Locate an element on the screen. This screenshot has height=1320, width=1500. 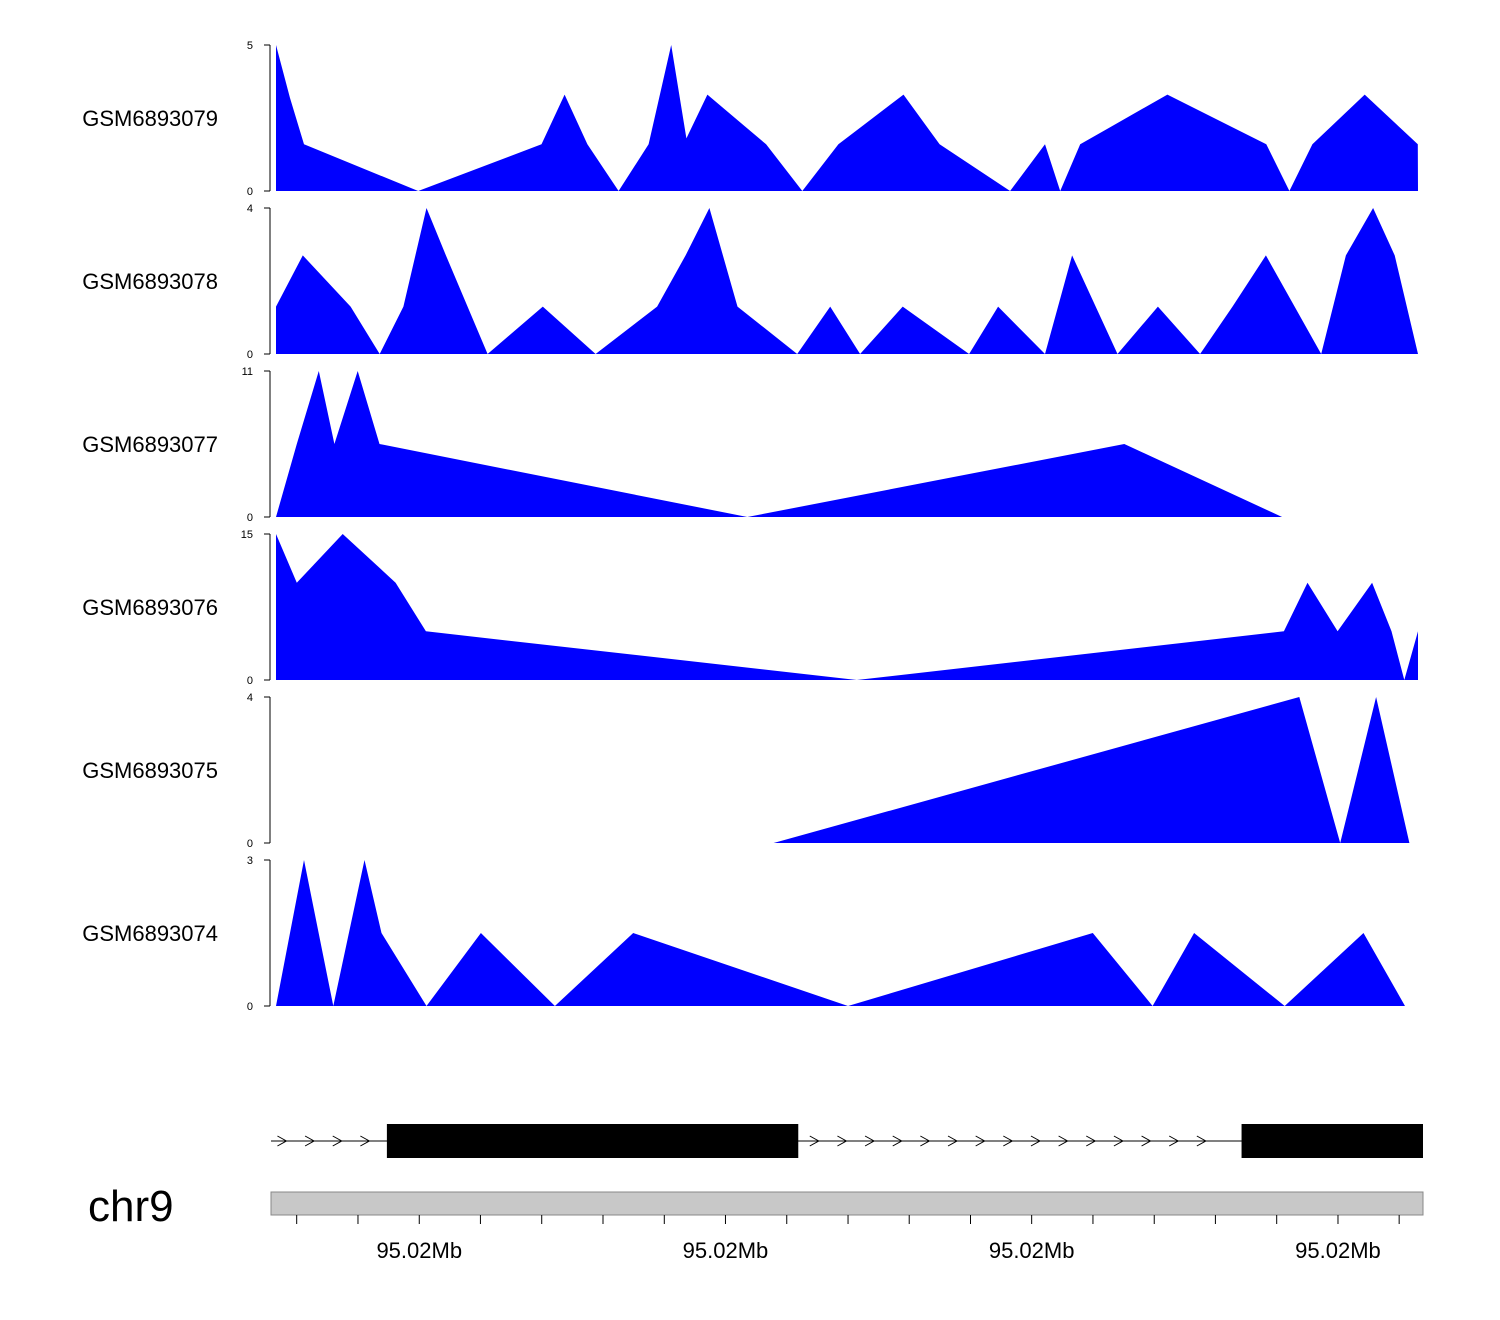
y-tick-label: 15 is located at coordinates (247, 535).